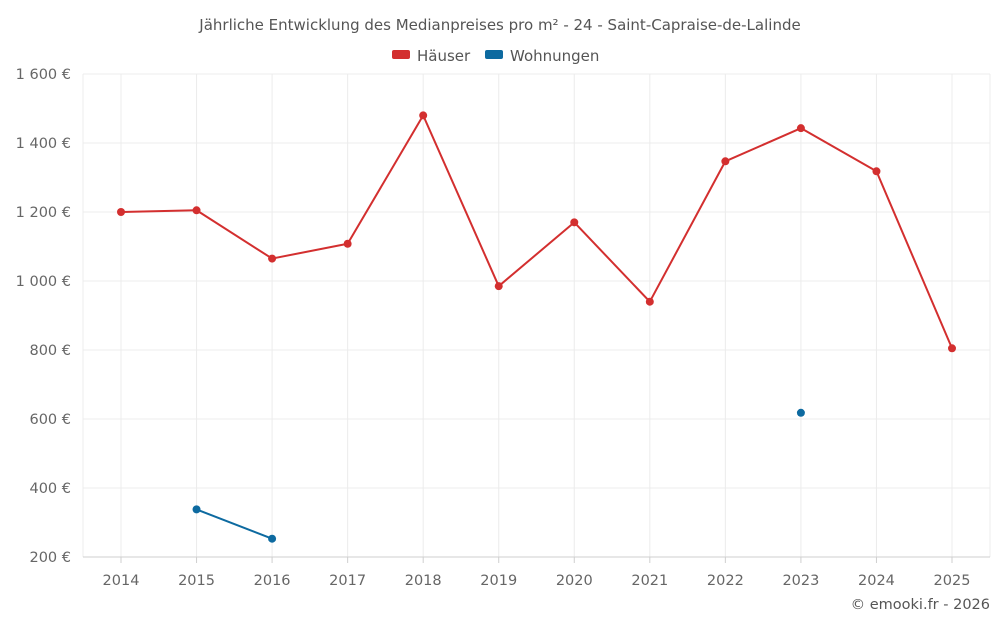 The width and height of the screenshot is (1000, 625). What do you see at coordinates (498, 581) in the screenshot?
I see `x-tick-label: 2019` at bounding box center [498, 581].